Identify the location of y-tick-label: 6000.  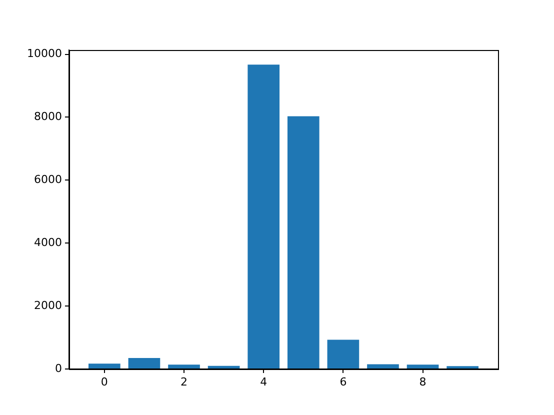
(48, 179).